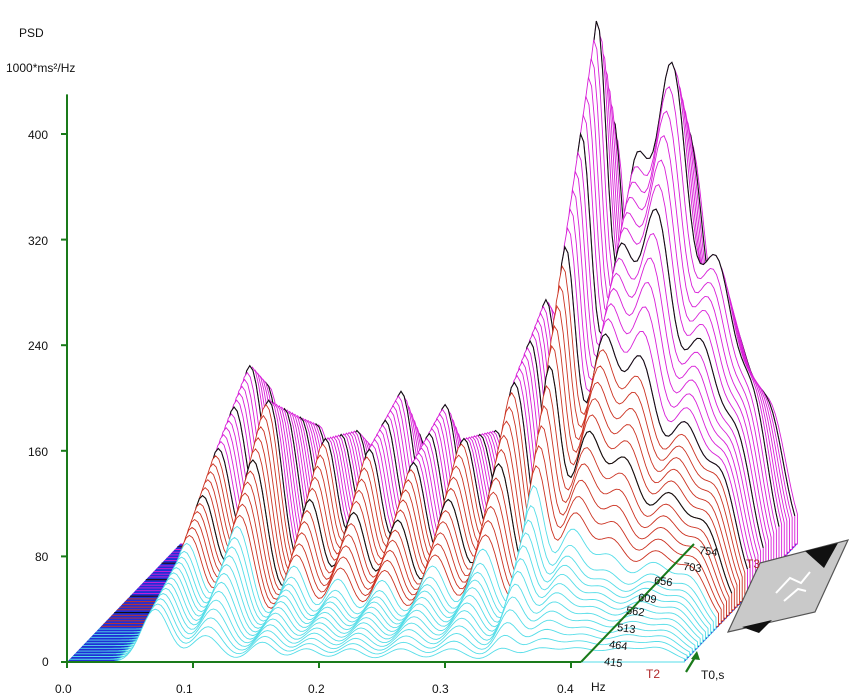 This screenshot has height=699, width=850. I want to click on y-tick-label: 80, so click(42, 557).